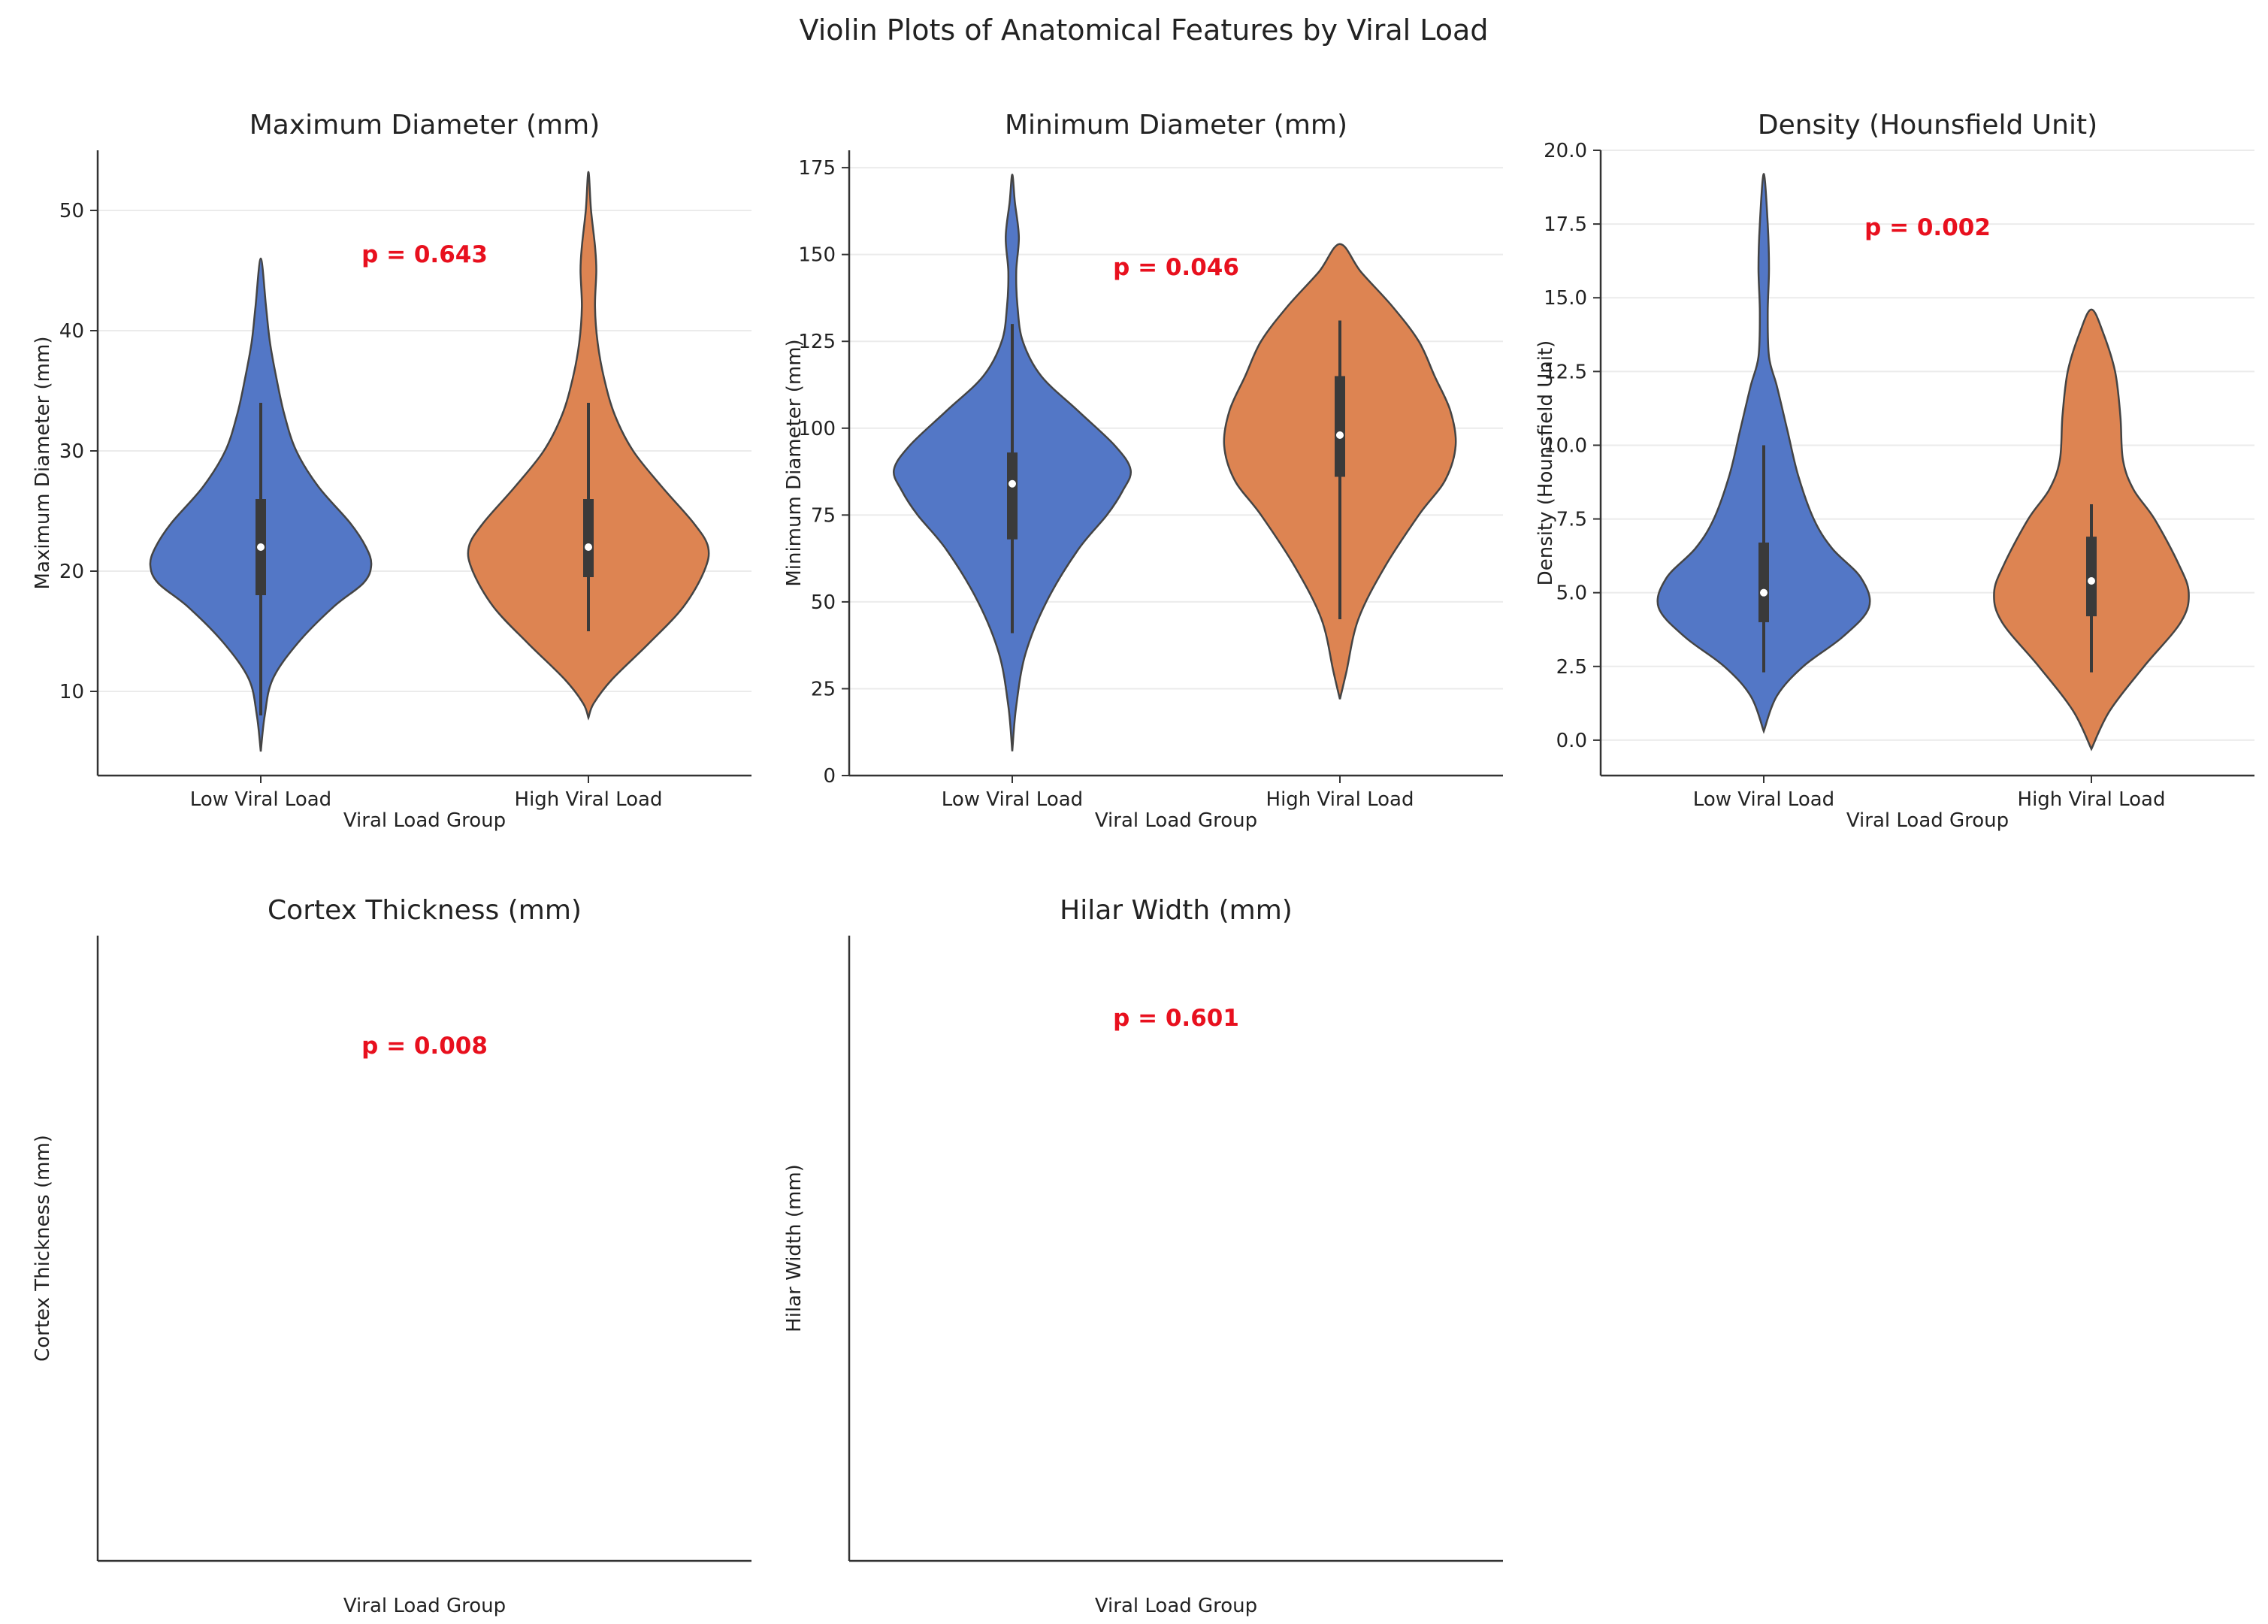 This screenshot has height=1624, width=2268. What do you see at coordinates (1565, 151) in the screenshot?
I see `y-tick-label: 20.0` at bounding box center [1565, 151].